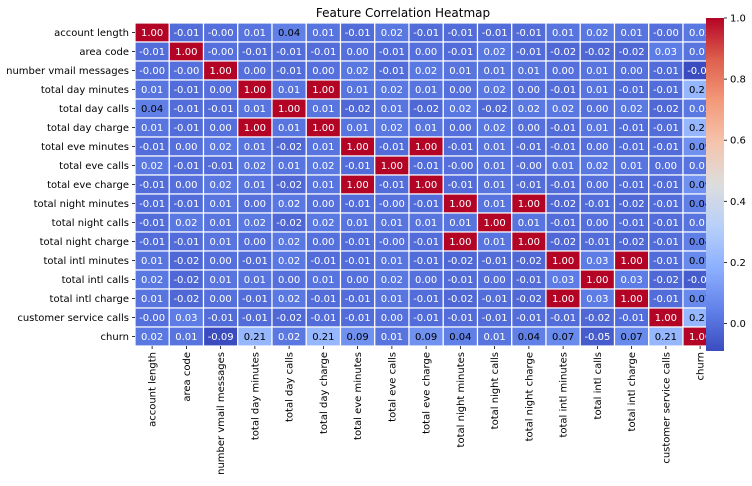 The width and height of the screenshot is (752, 486). I want to click on colorbar-tick-label: 1.0, so click(738, 19).